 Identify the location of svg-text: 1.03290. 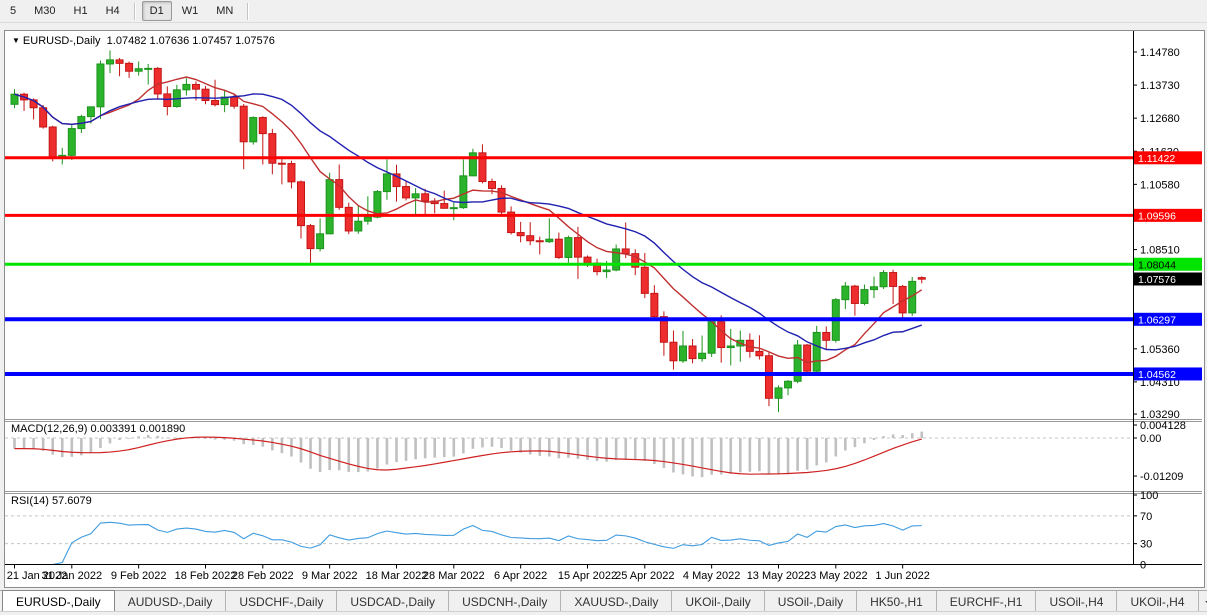
(1160, 415).